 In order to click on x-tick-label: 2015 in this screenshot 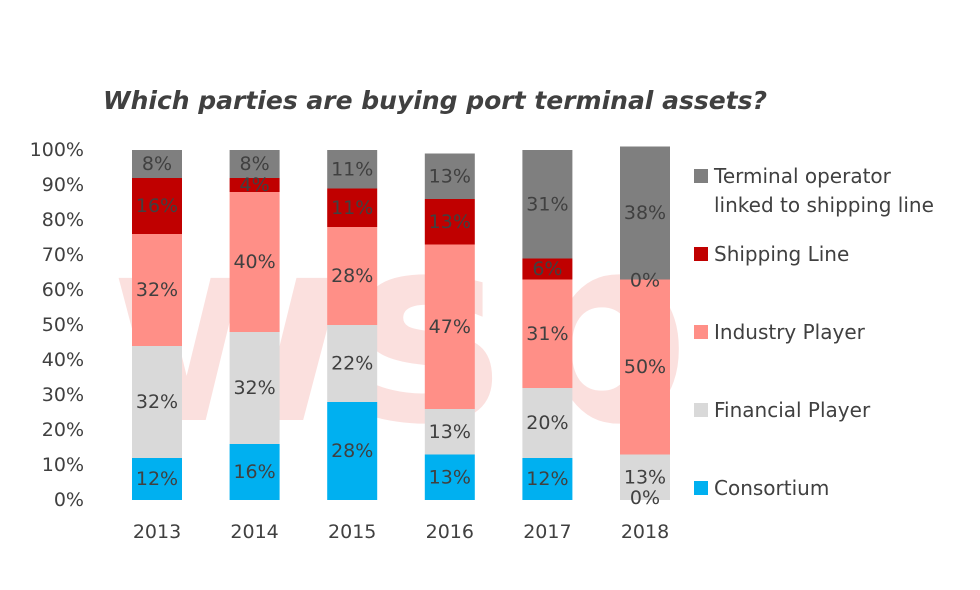, I will do `click(352, 532)`.